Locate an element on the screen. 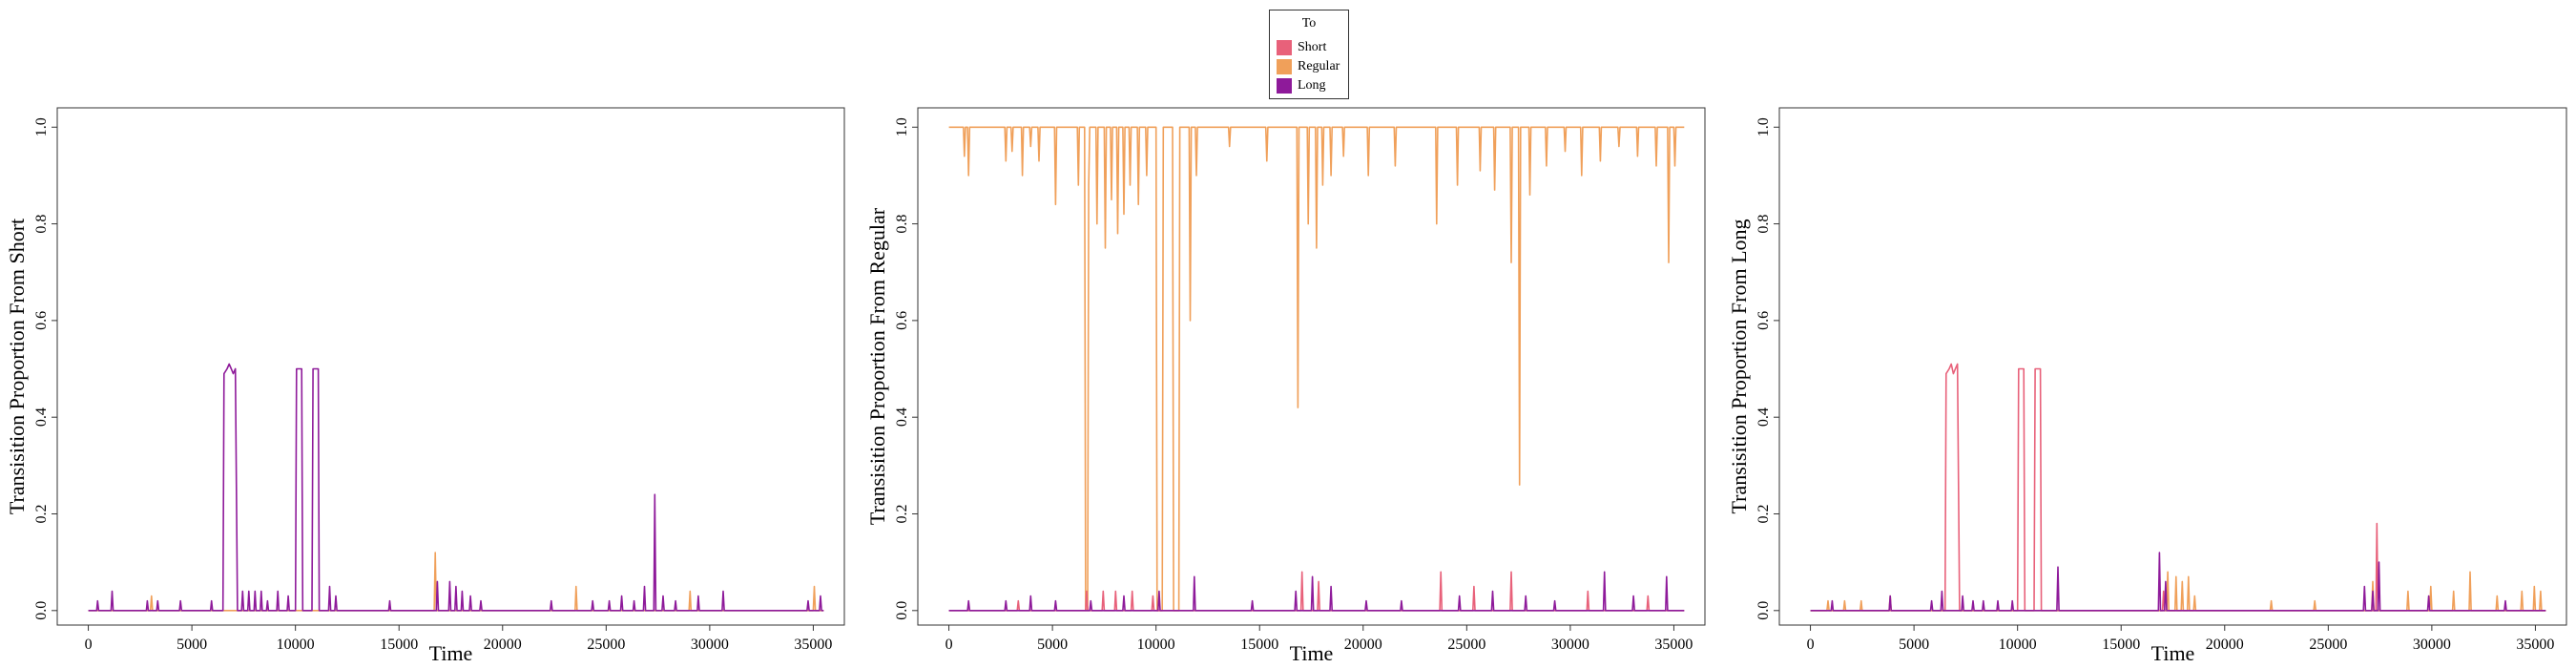 This screenshot has width=2576, height=668. y-axis-title: Transisition Proportion From Short is located at coordinates (17, 366).